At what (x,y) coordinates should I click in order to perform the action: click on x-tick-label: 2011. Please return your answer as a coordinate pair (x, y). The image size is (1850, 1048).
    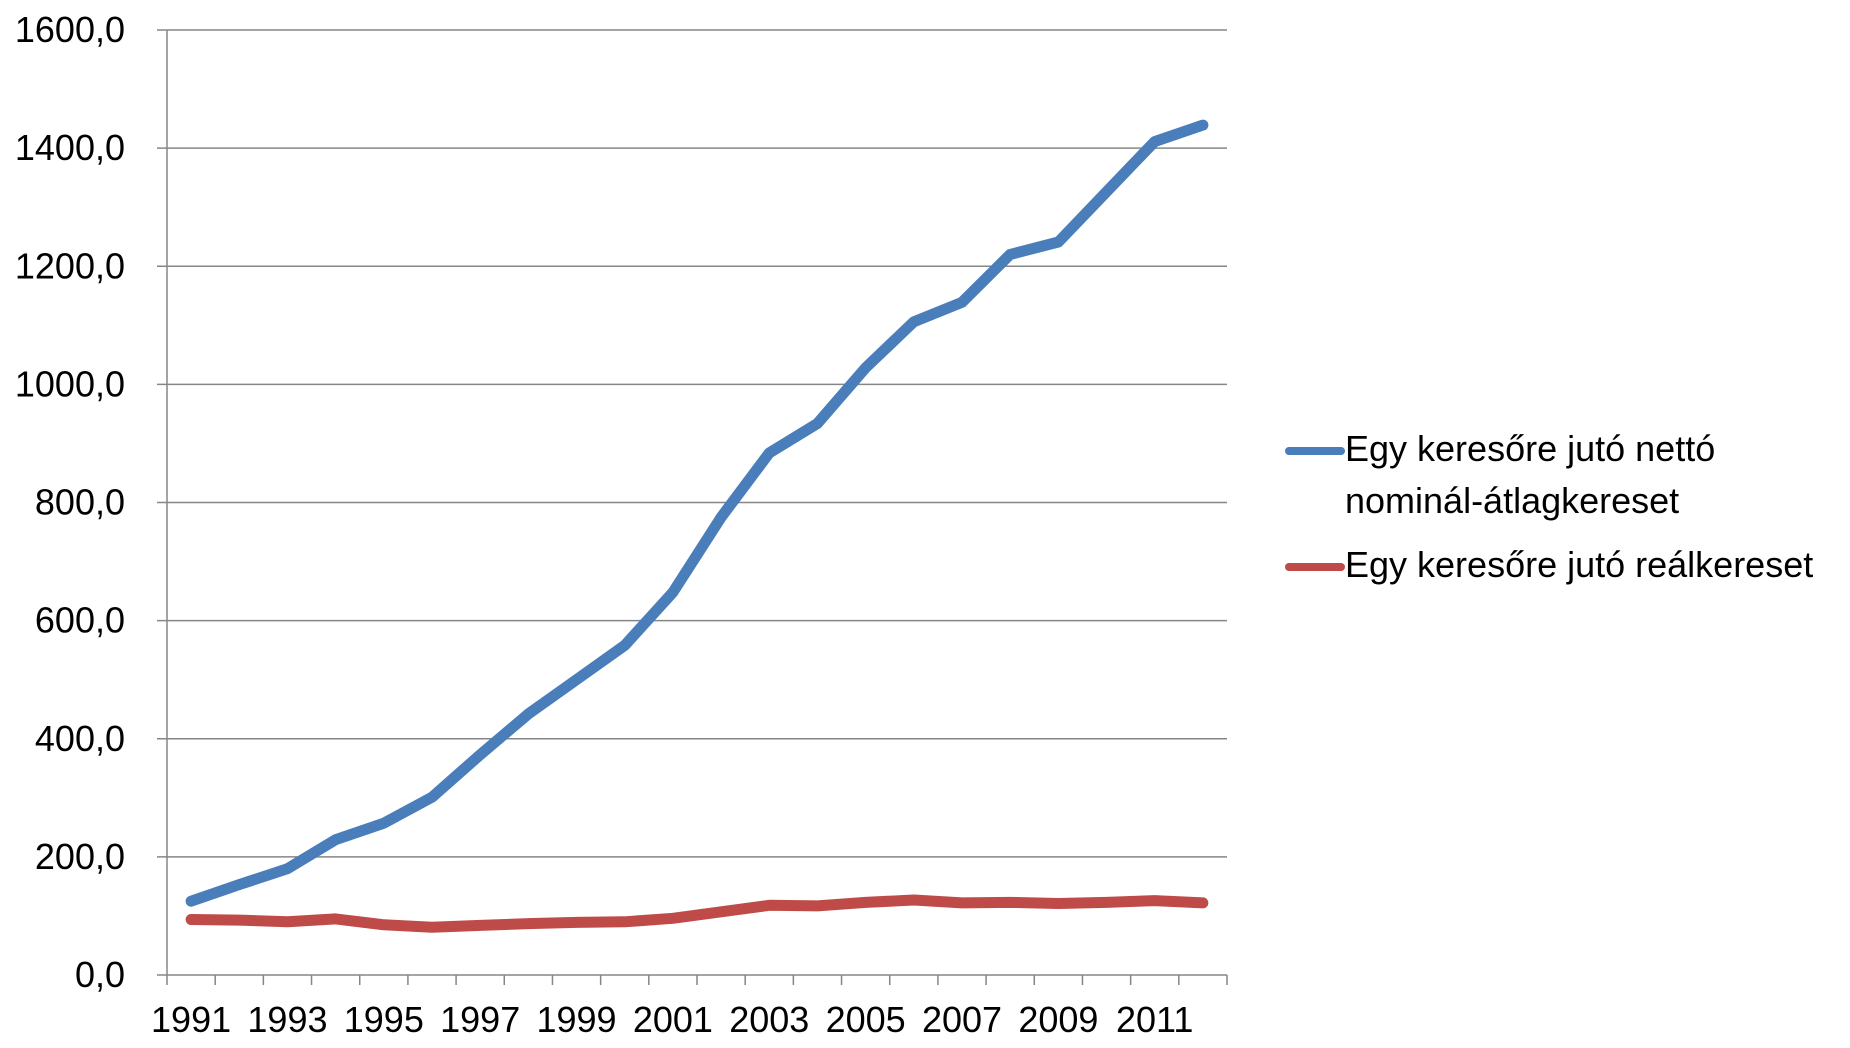
    Looking at the image, I should click on (1154, 1019).